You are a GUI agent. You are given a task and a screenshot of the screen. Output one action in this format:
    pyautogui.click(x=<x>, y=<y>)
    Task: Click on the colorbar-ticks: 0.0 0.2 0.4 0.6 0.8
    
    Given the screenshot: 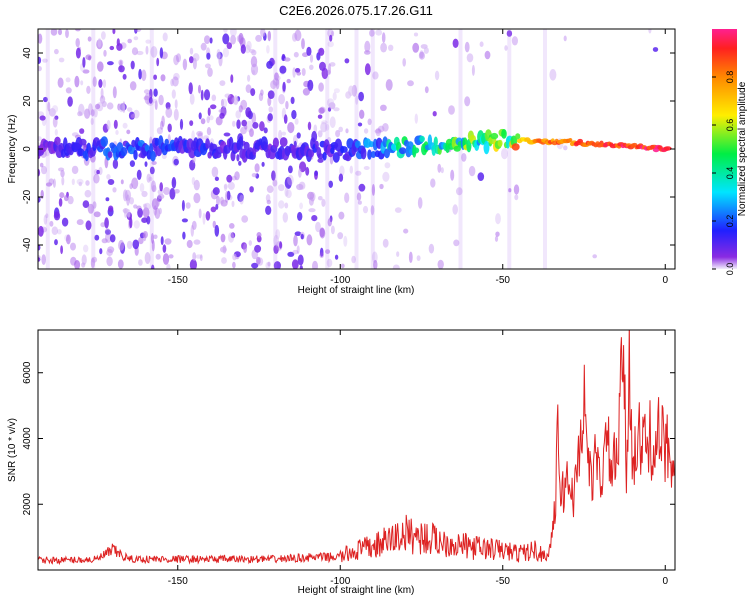 What is the action you would take?
    pyautogui.click(x=723, y=173)
    